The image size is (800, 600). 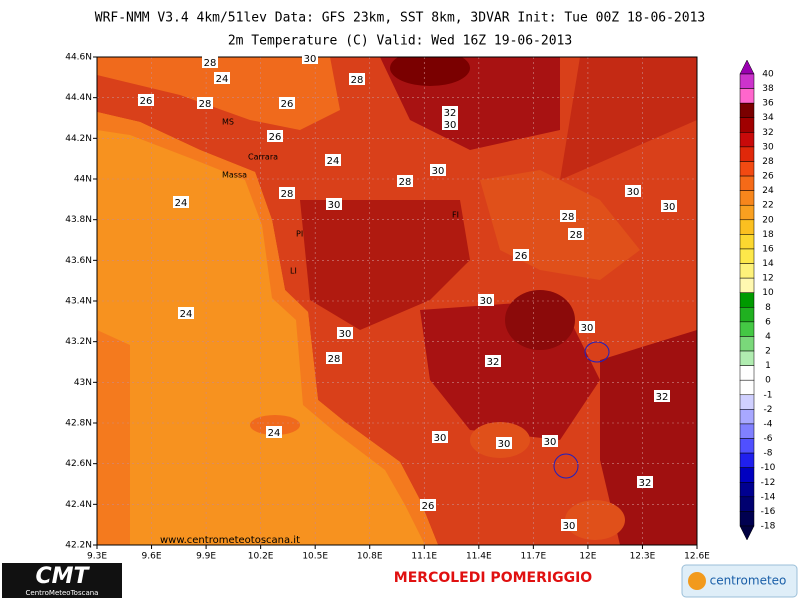 What do you see at coordinates (78, 424) in the screenshot?
I see `lat-tick-label: 42.8N` at bounding box center [78, 424].